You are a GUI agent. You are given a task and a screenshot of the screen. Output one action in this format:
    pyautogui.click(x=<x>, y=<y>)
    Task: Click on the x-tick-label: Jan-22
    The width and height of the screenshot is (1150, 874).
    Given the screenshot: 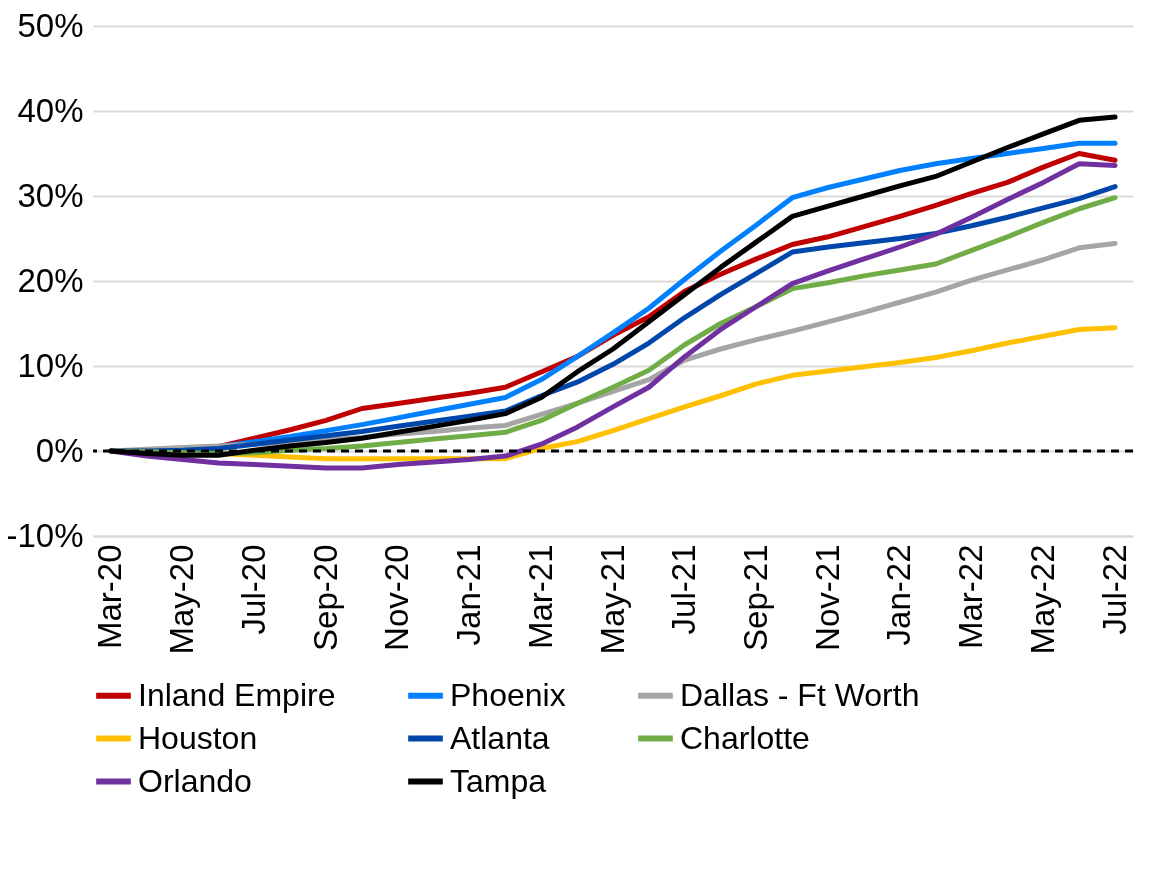 What is the action you would take?
    pyautogui.click(x=899, y=595)
    